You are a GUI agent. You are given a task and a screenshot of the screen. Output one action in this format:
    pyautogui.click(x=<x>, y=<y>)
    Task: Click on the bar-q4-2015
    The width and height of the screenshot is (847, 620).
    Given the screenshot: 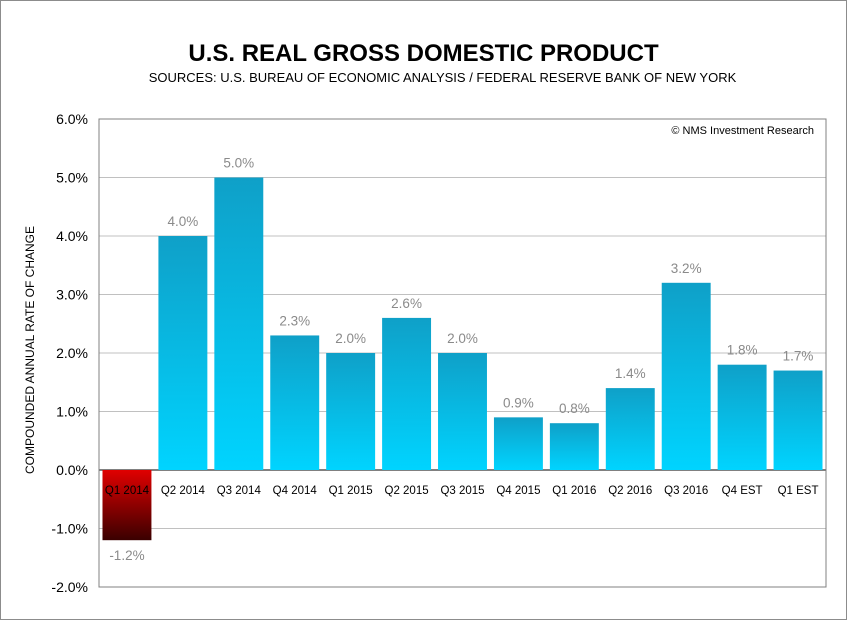 What is the action you would take?
    pyautogui.click(x=518, y=443)
    